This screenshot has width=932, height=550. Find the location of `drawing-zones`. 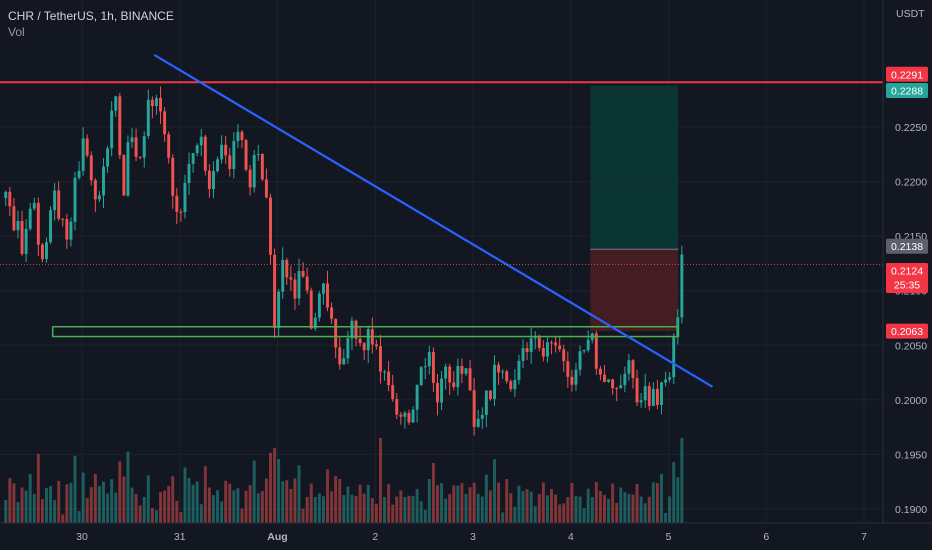

drawing-zones is located at coordinates (634, 208).